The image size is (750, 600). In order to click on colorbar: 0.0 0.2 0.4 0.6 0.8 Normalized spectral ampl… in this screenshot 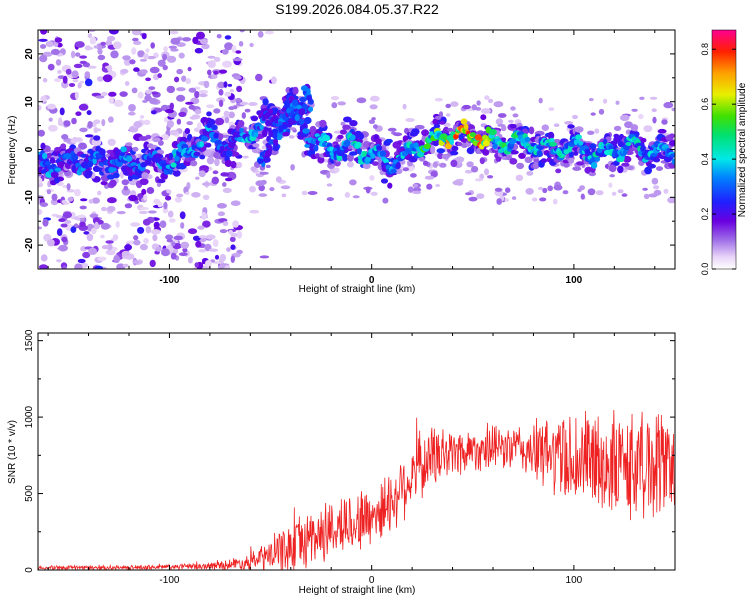, I will do `click(724, 152)`.